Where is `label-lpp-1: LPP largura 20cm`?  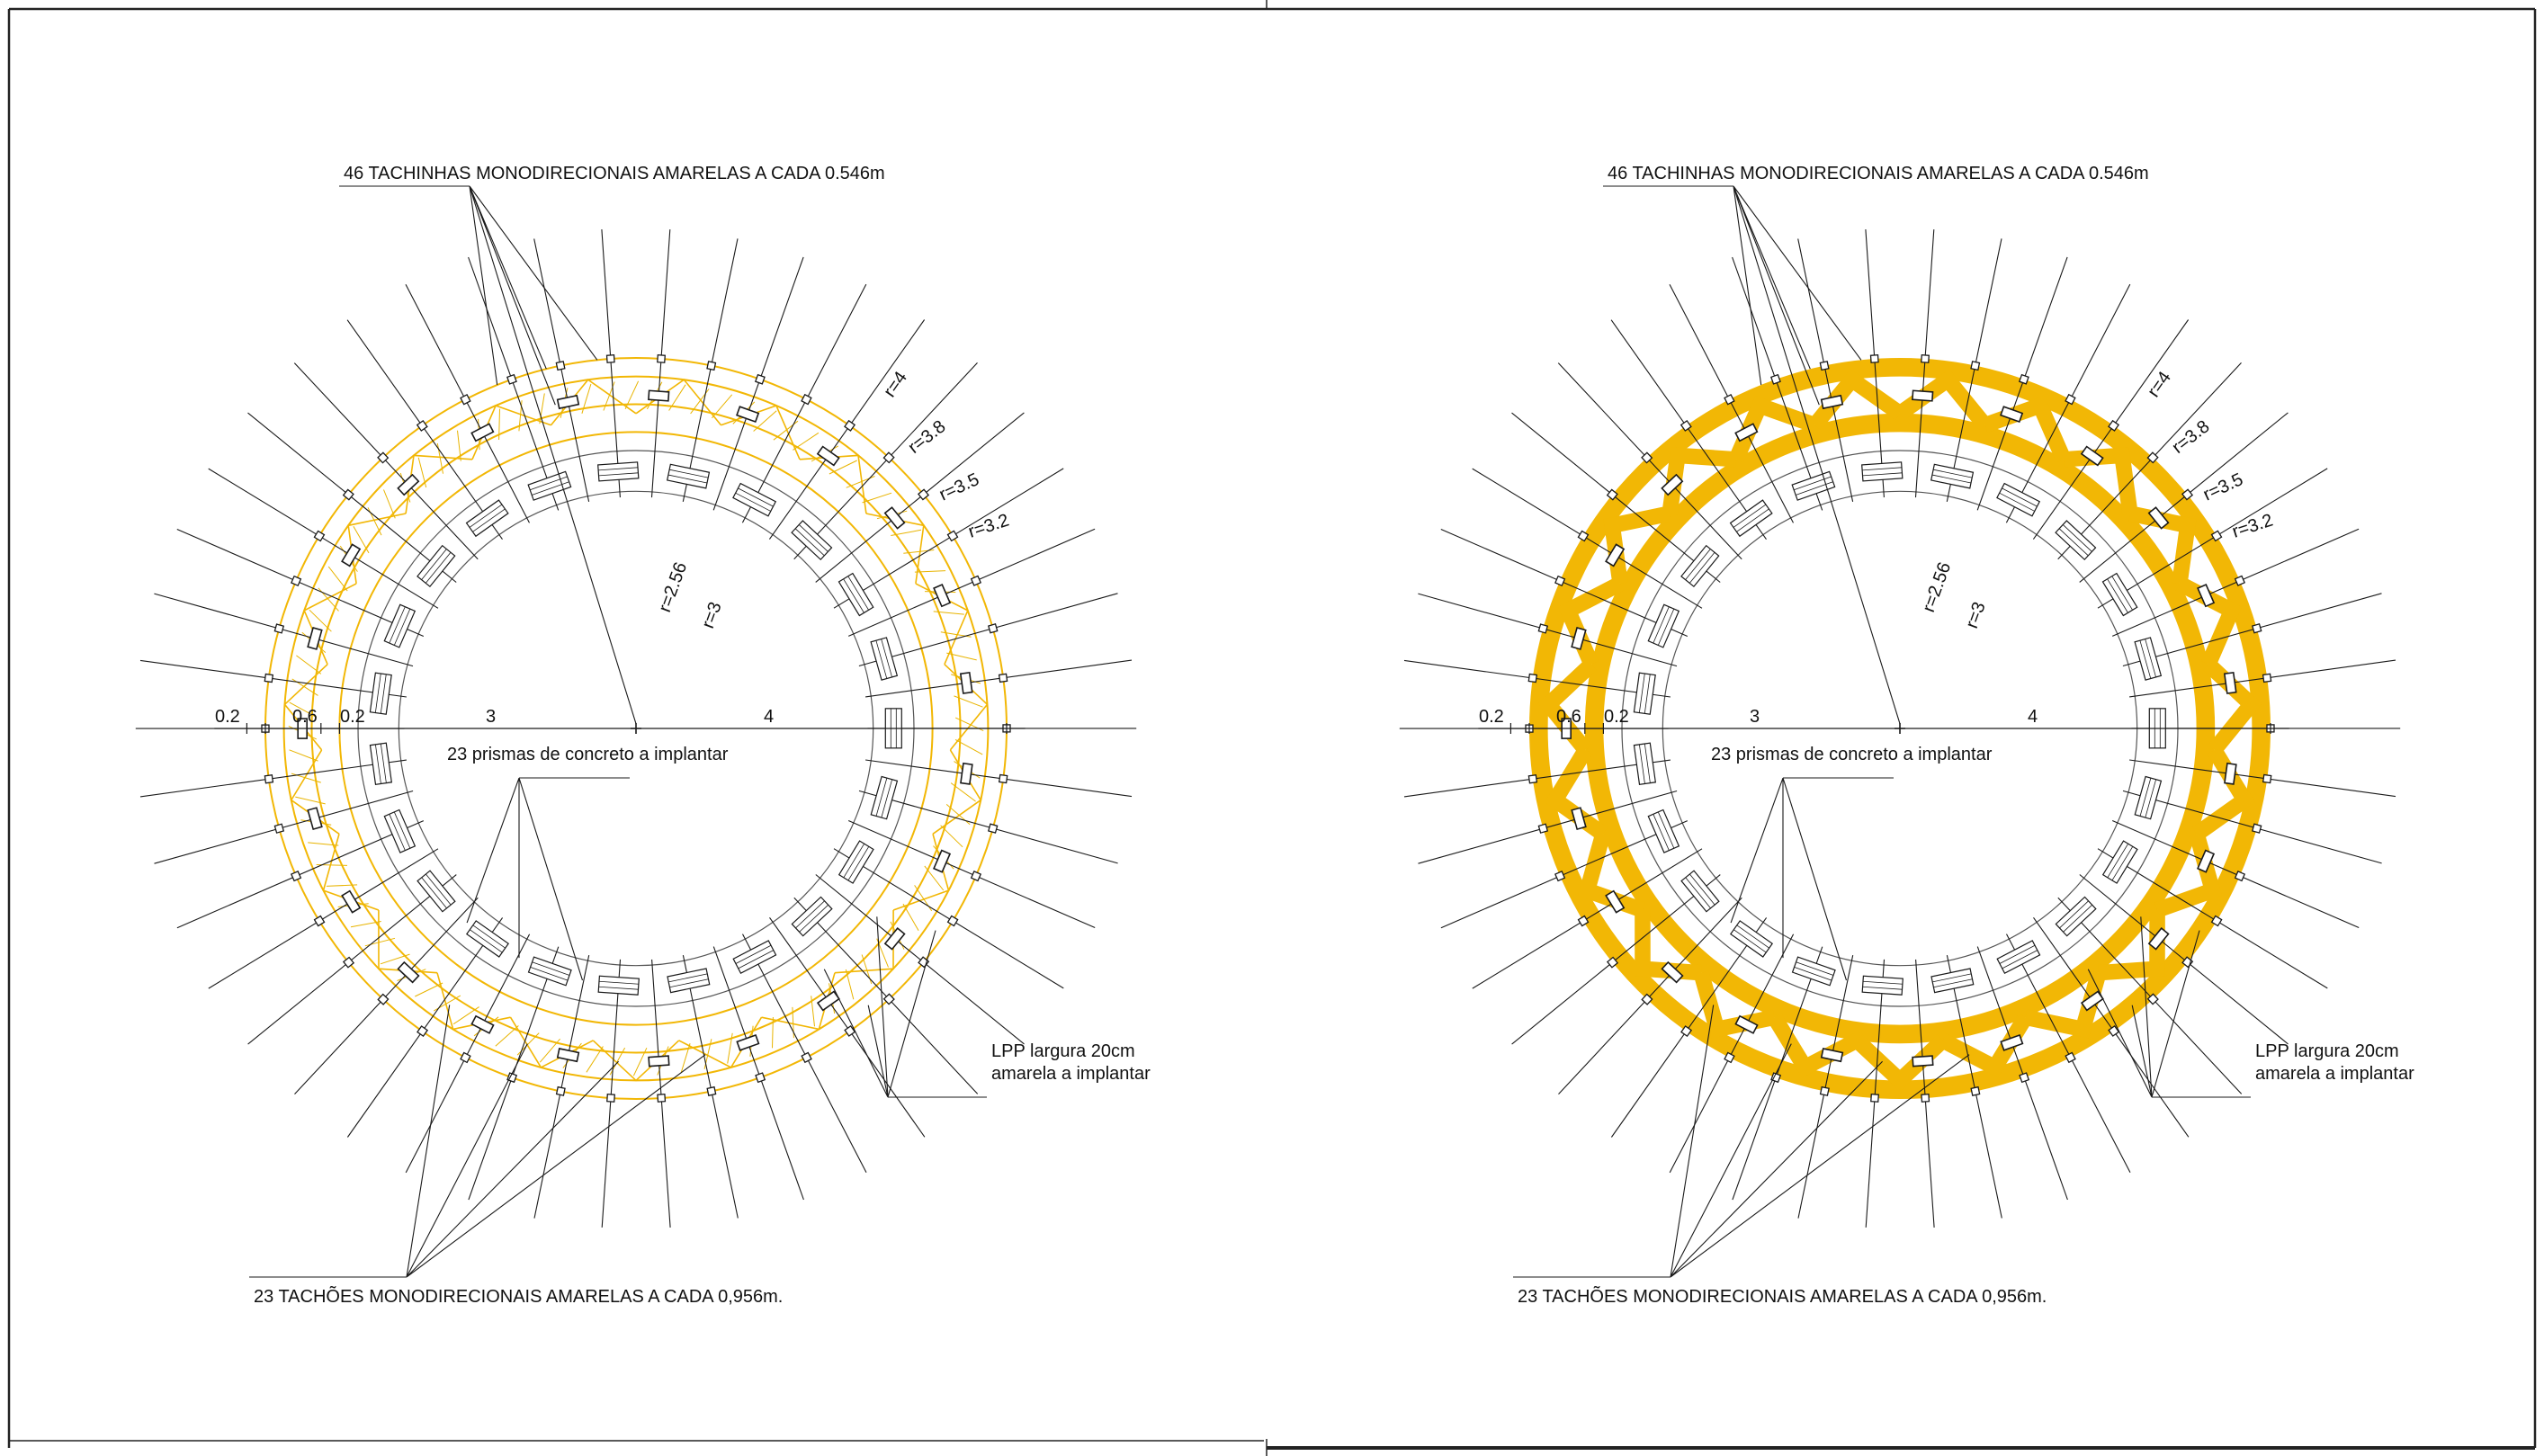 label-lpp-1: LPP largura 20cm is located at coordinates (2327, 1051).